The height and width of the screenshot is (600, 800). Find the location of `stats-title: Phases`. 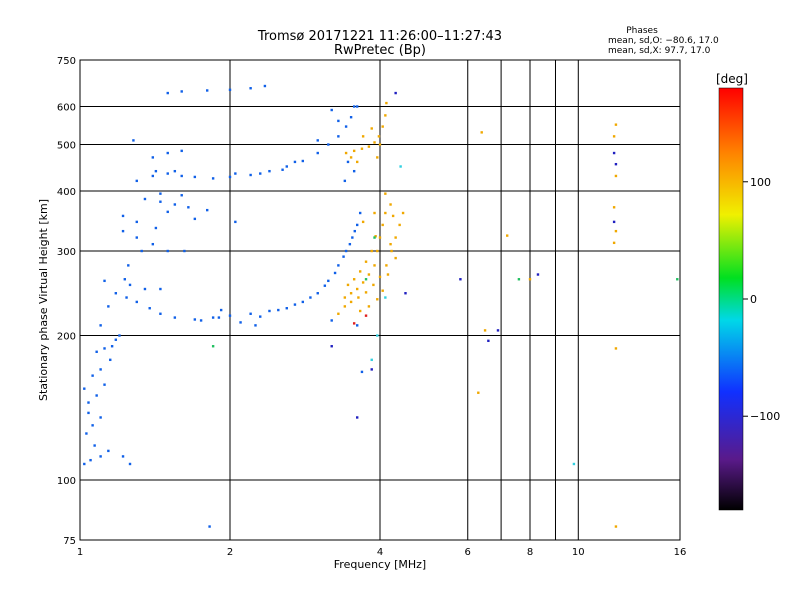

stats-title: Phases is located at coordinates (642, 31).